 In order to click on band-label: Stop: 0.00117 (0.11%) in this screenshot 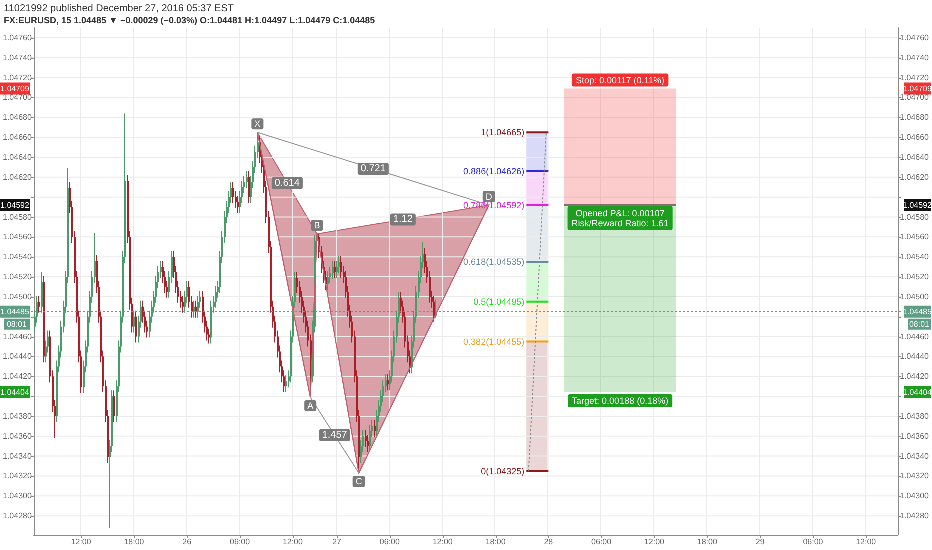, I will do `click(620, 80)`.